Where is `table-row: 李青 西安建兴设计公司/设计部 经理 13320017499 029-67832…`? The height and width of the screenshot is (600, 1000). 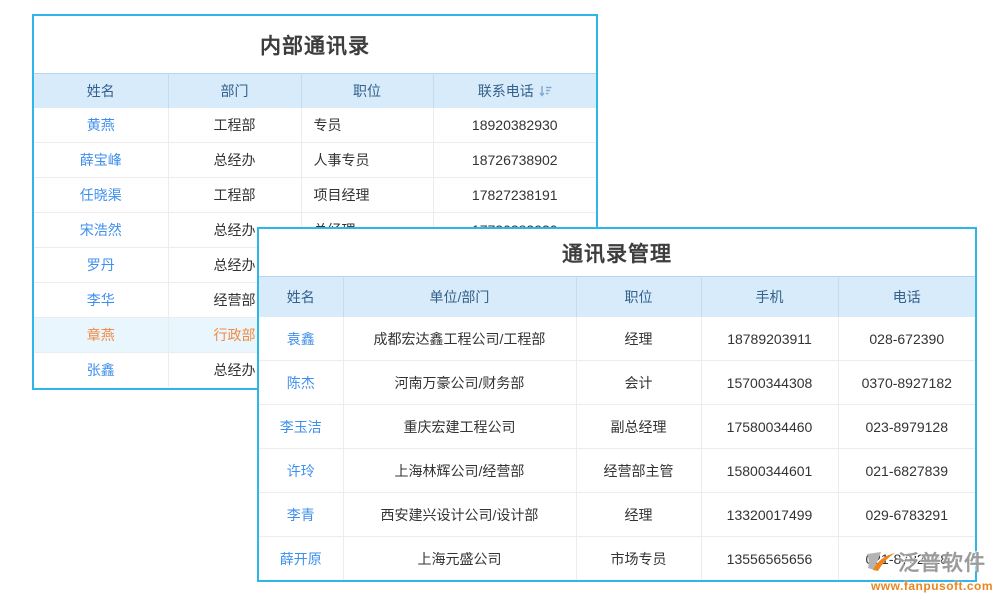 table-row: 李青 西安建兴设计公司/设计部 经理 13320017499 029-67832… is located at coordinates (617, 514).